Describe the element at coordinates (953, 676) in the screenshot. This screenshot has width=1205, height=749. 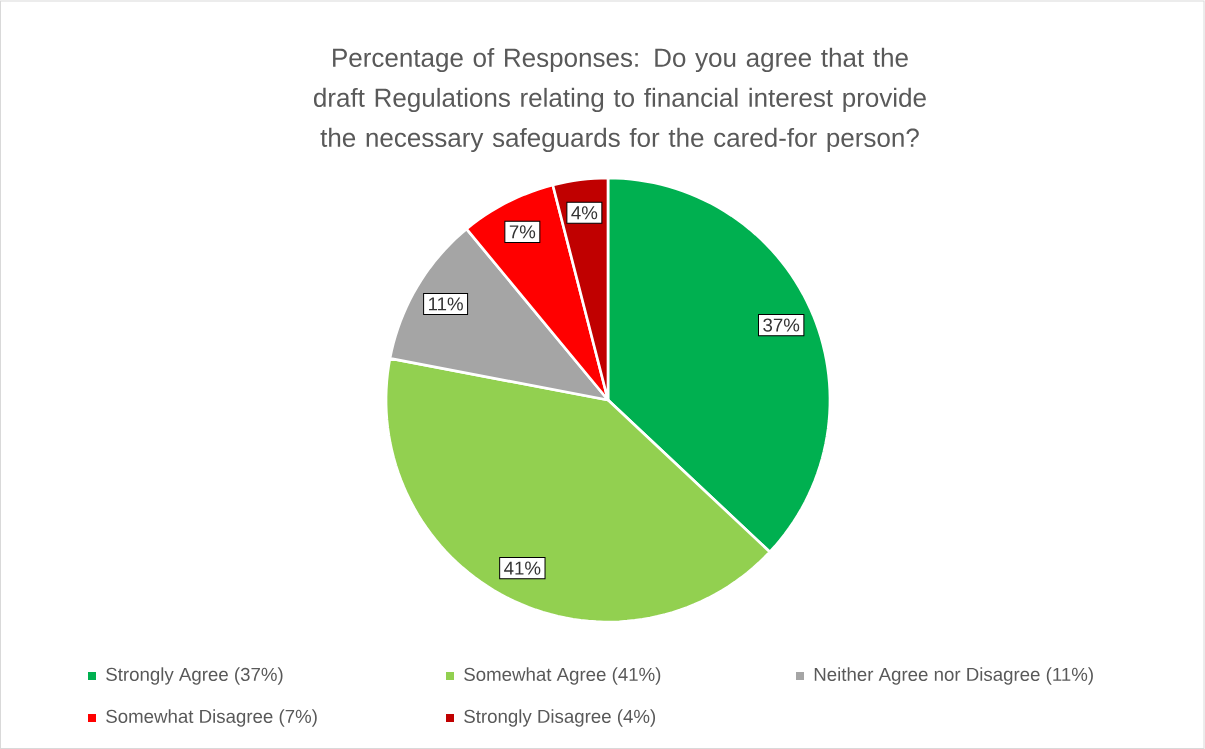
I see `legend-label: Neither Agree nor Disagree (11%)` at that location.